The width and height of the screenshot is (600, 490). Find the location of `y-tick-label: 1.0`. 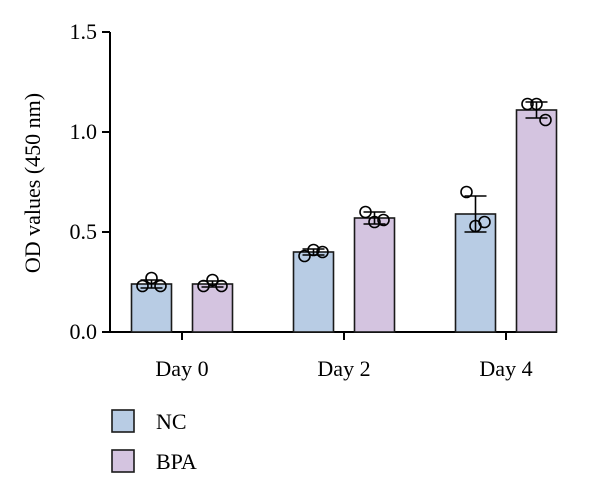

y-tick-label: 1.0 is located at coordinates (84, 131).